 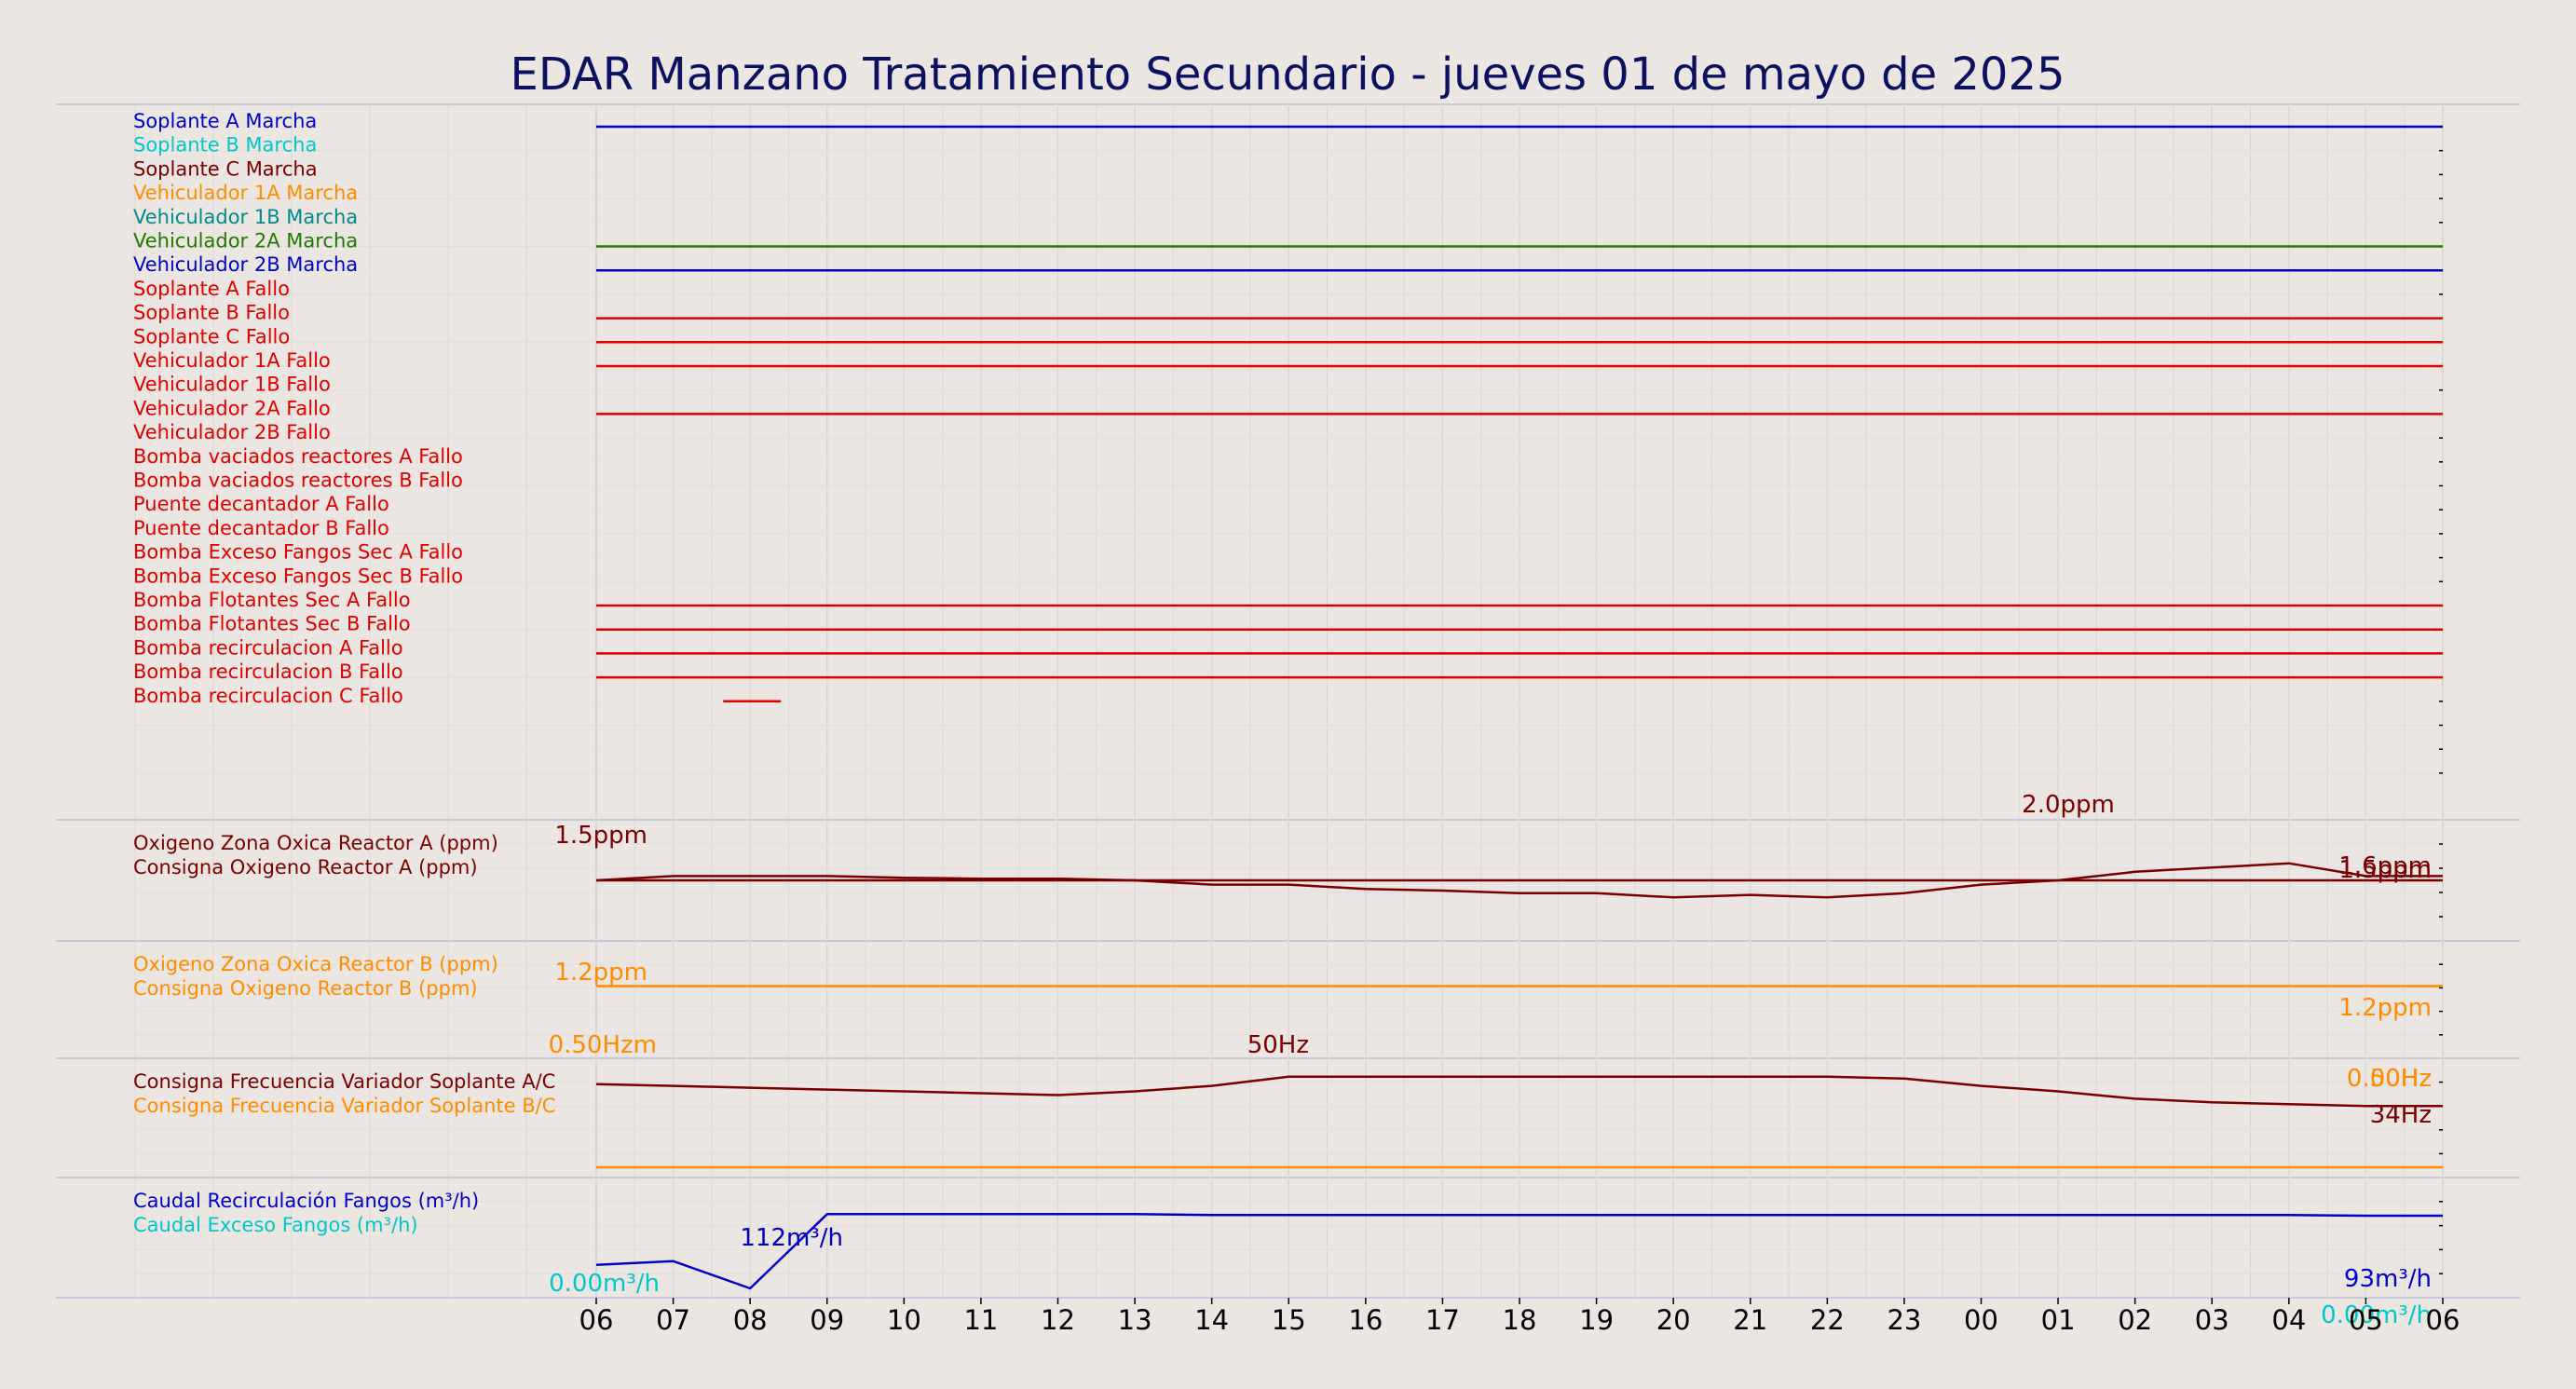 What do you see at coordinates (298, 576) in the screenshot?
I see `series-label: Bomba Exceso Fangos Sec B Fallo` at bounding box center [298, 576].